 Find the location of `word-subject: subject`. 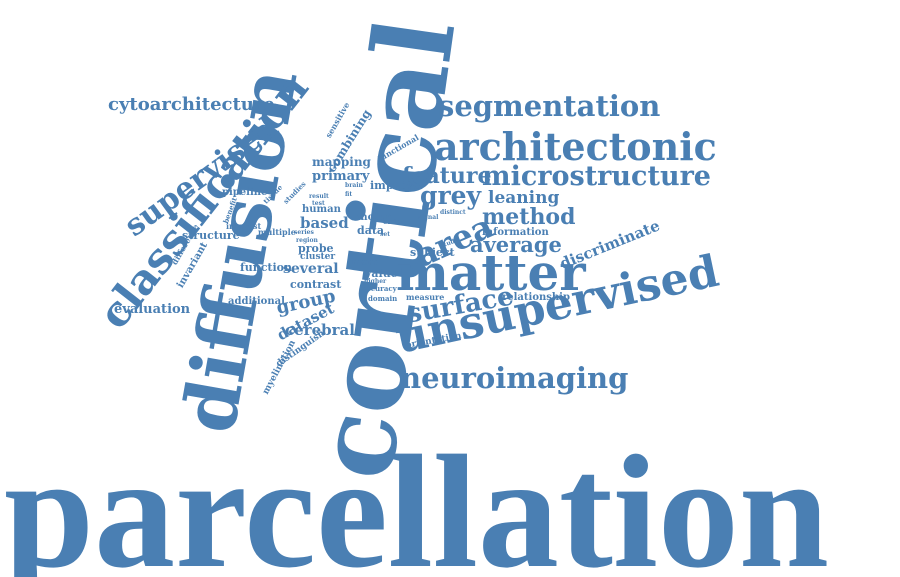

word-subject: subject is located at coordinates (432, 252).